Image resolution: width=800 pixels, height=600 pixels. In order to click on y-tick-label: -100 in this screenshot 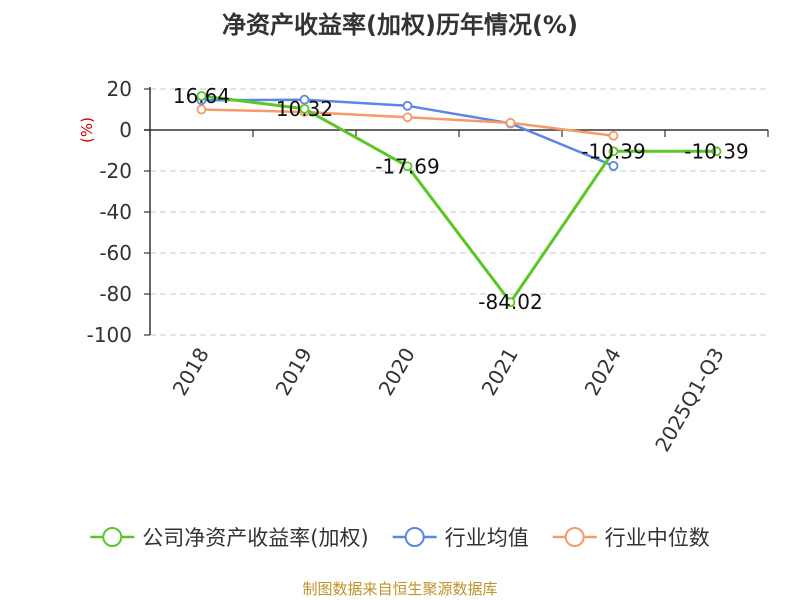, I will do `click(109, 335)`.